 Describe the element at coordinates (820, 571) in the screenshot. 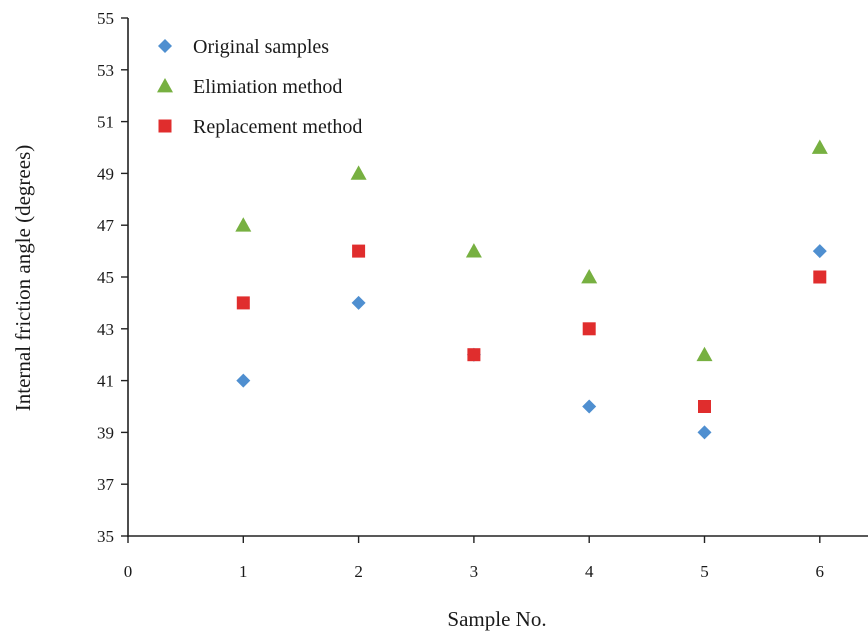

I see `x-tick-label: 6` at that location.